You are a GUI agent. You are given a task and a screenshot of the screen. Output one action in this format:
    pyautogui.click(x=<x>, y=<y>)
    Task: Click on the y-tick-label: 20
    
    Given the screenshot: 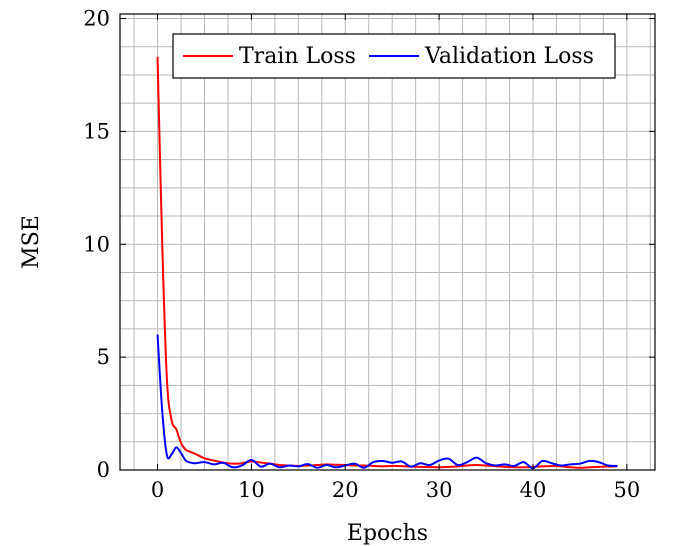 What is the action you would take?
    pyautogui.click(x=96, y=19)
    